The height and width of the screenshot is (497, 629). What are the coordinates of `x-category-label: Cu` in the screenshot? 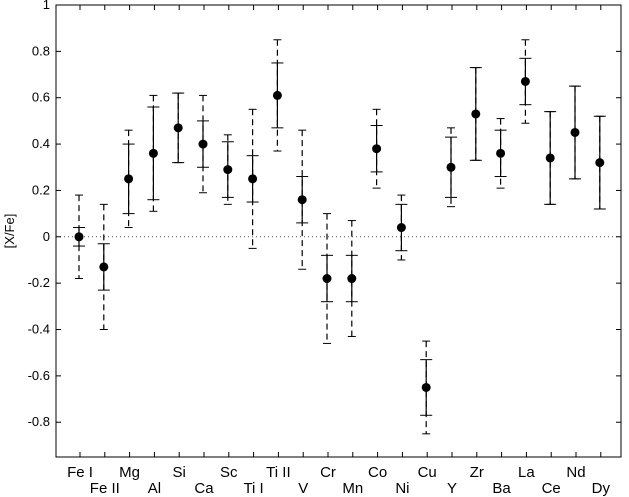 It's located at (427, 472).